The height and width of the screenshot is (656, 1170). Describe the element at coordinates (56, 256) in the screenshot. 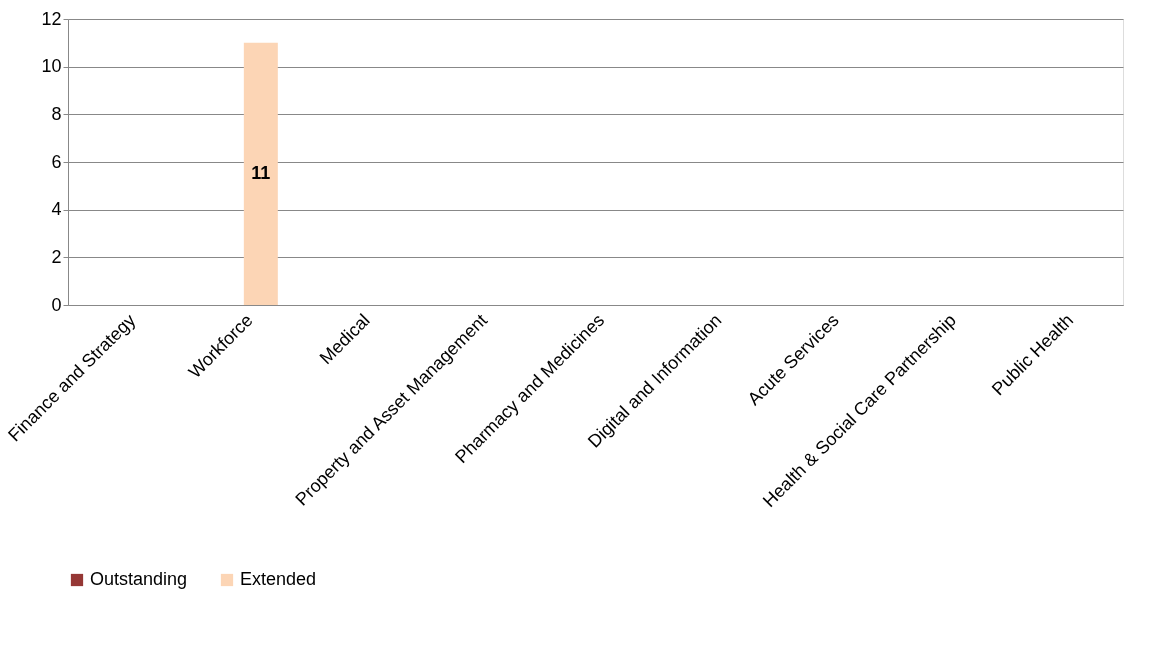

I see `y-tick-label: 2` at that location.